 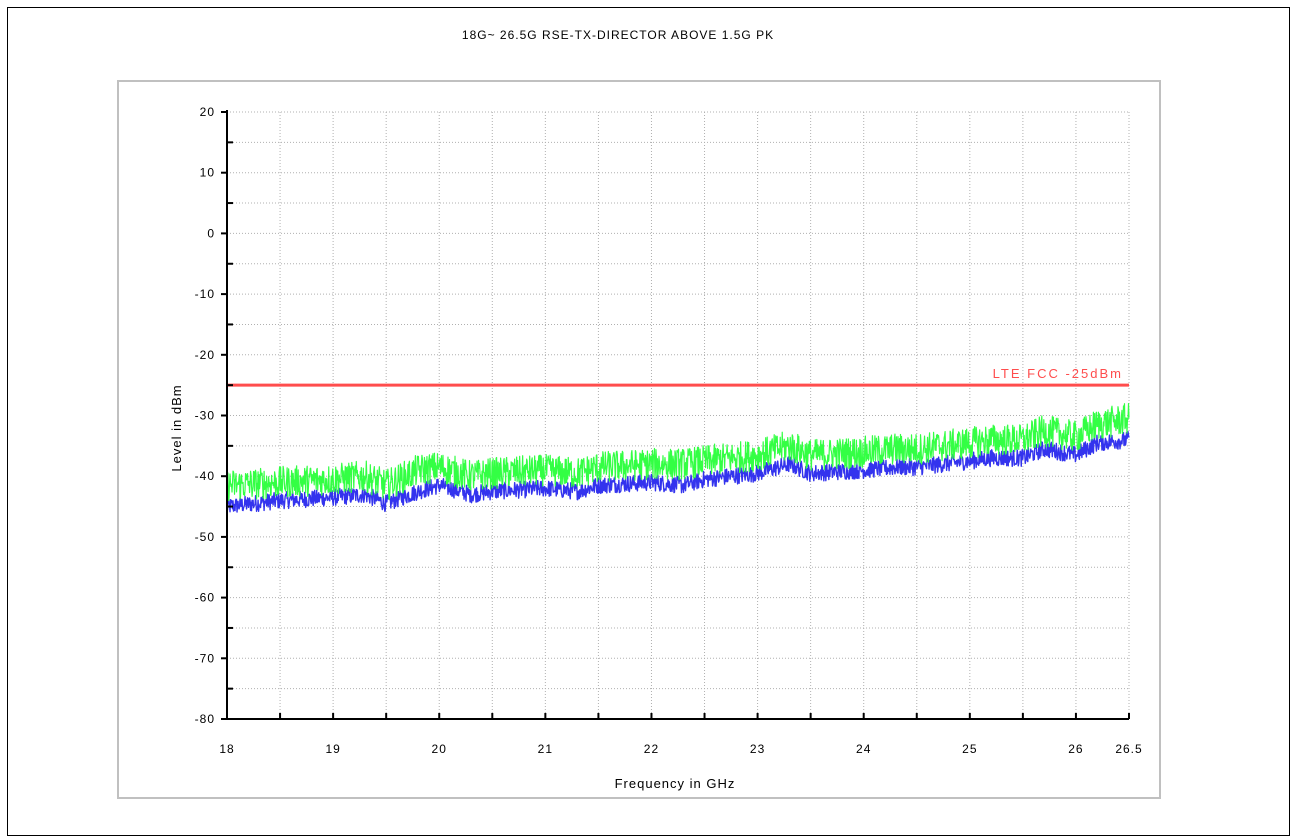 I want to click on y-tick-label: -60, so click(x=205, y=598).